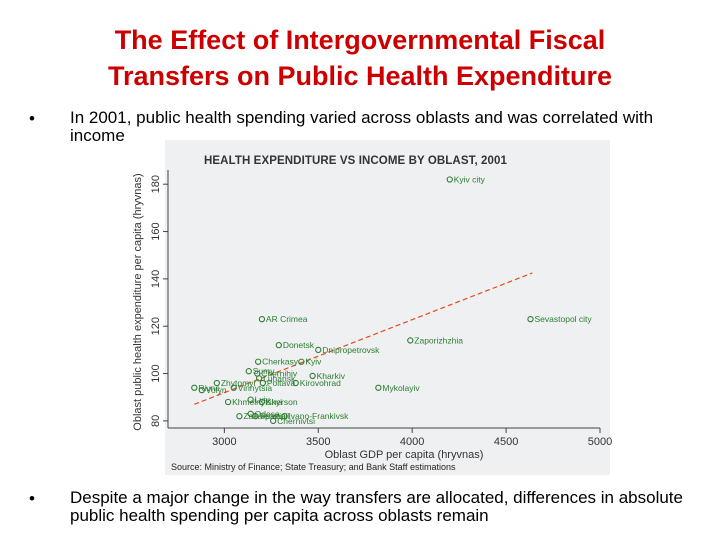 The height and width of the screenshot is (540, 720). What do you see at coordinates (216, 390) in the screenshot?
I see `data-point-label: Volyn` at bounding box center [216, 390].